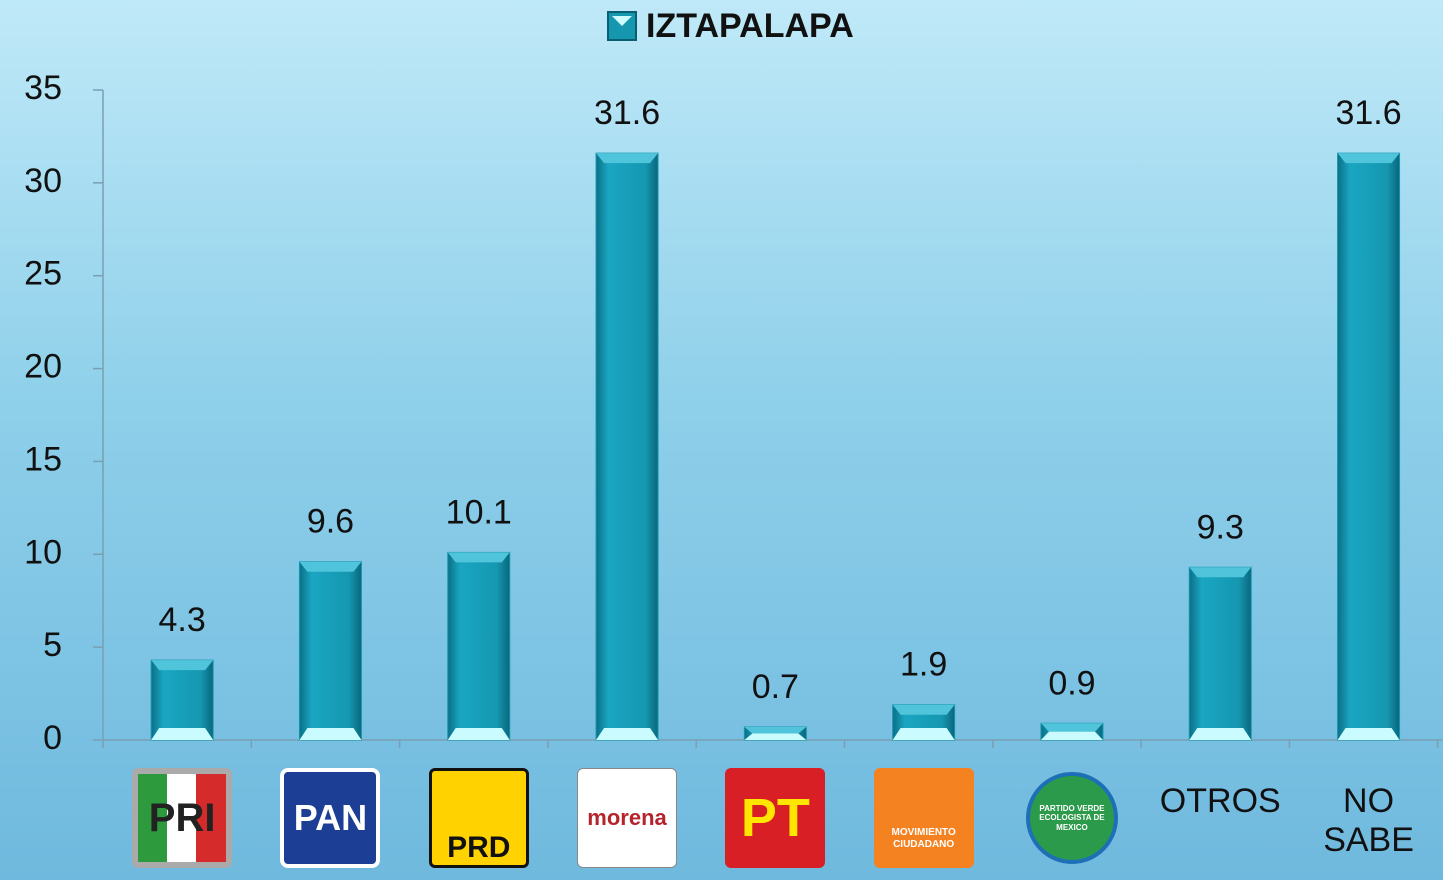 The width and height of the screenshot is (1443, 880). What do you see at coordinates (923, 818) in the screenshot?
I see `category-logo: MOVIMIENTO CIUDADANO` at bounding box center [923, 818].